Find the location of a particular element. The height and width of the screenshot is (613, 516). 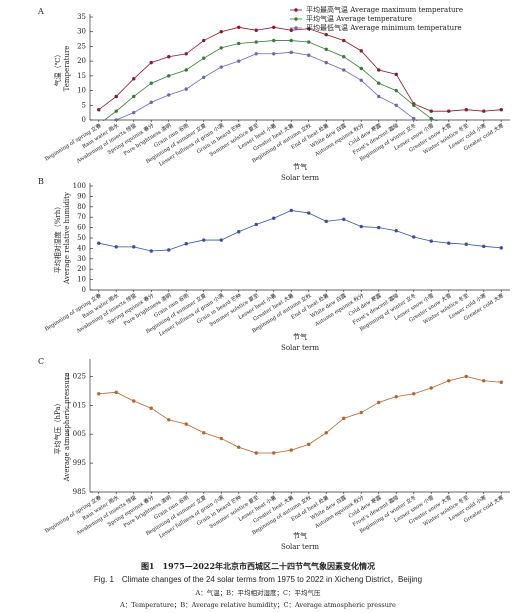

y-axis-title: Average relative humidity is located at coordinates (67, 238).